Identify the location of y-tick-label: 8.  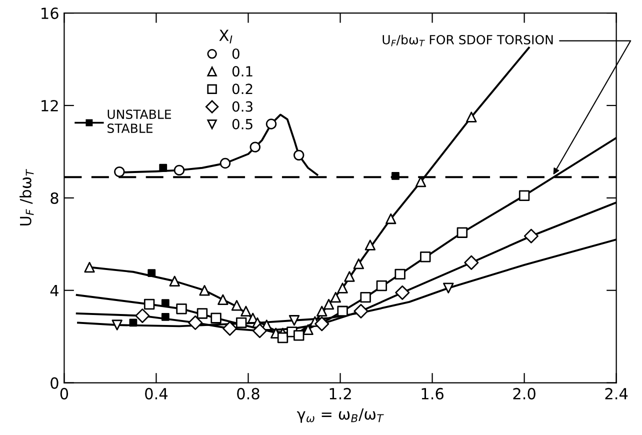
(54, 198).